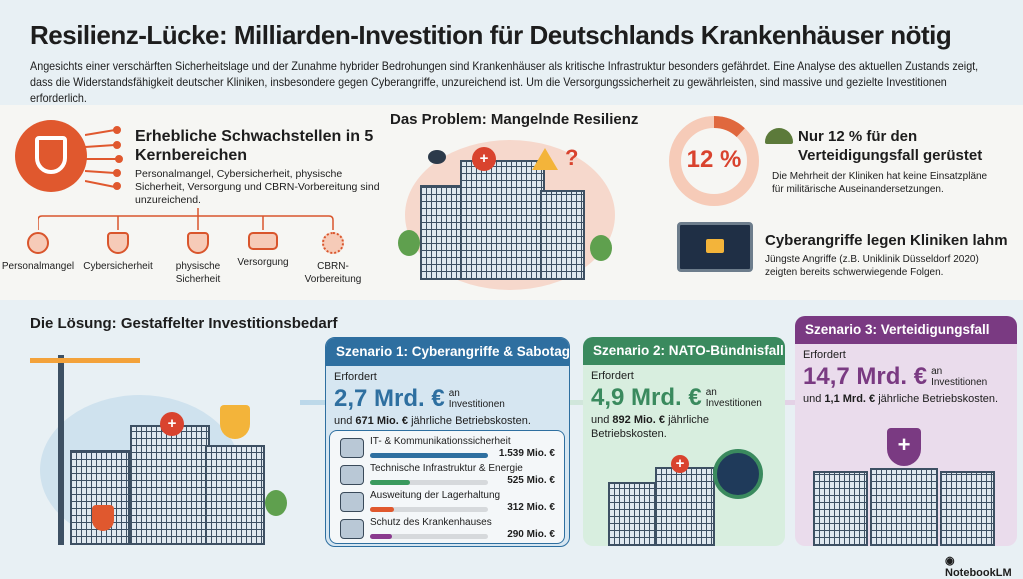  I want to click on cost-item-value: 1.539 Mio. €, so click(526, 453).